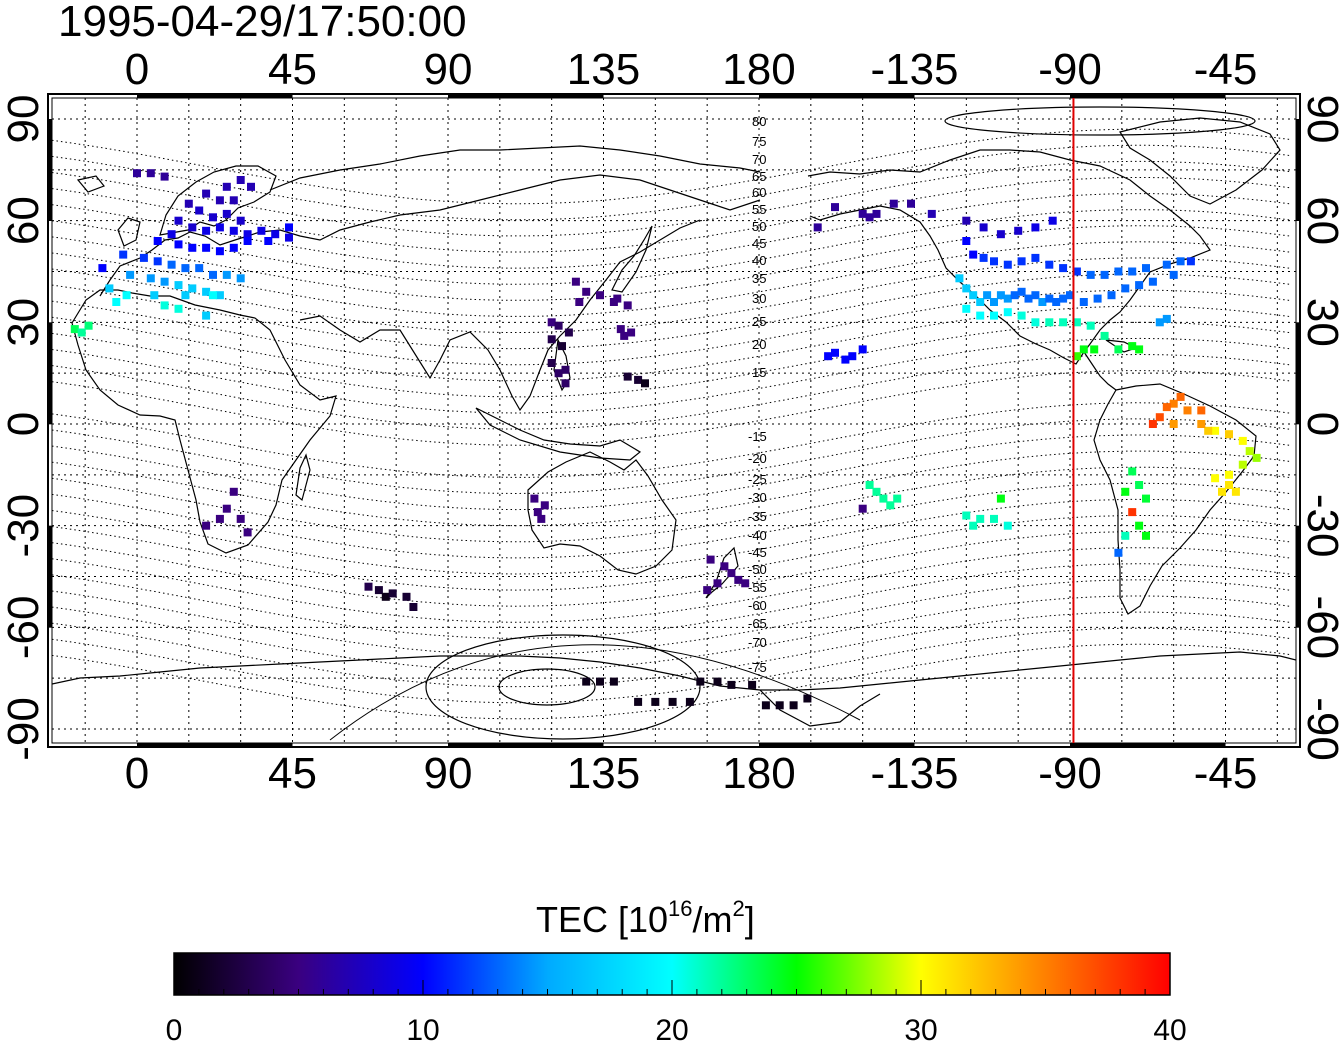 The height and width of the screenshot is (1048, 1344). I want to click on magnetic-latitude-label: -45, so click(757, 552).